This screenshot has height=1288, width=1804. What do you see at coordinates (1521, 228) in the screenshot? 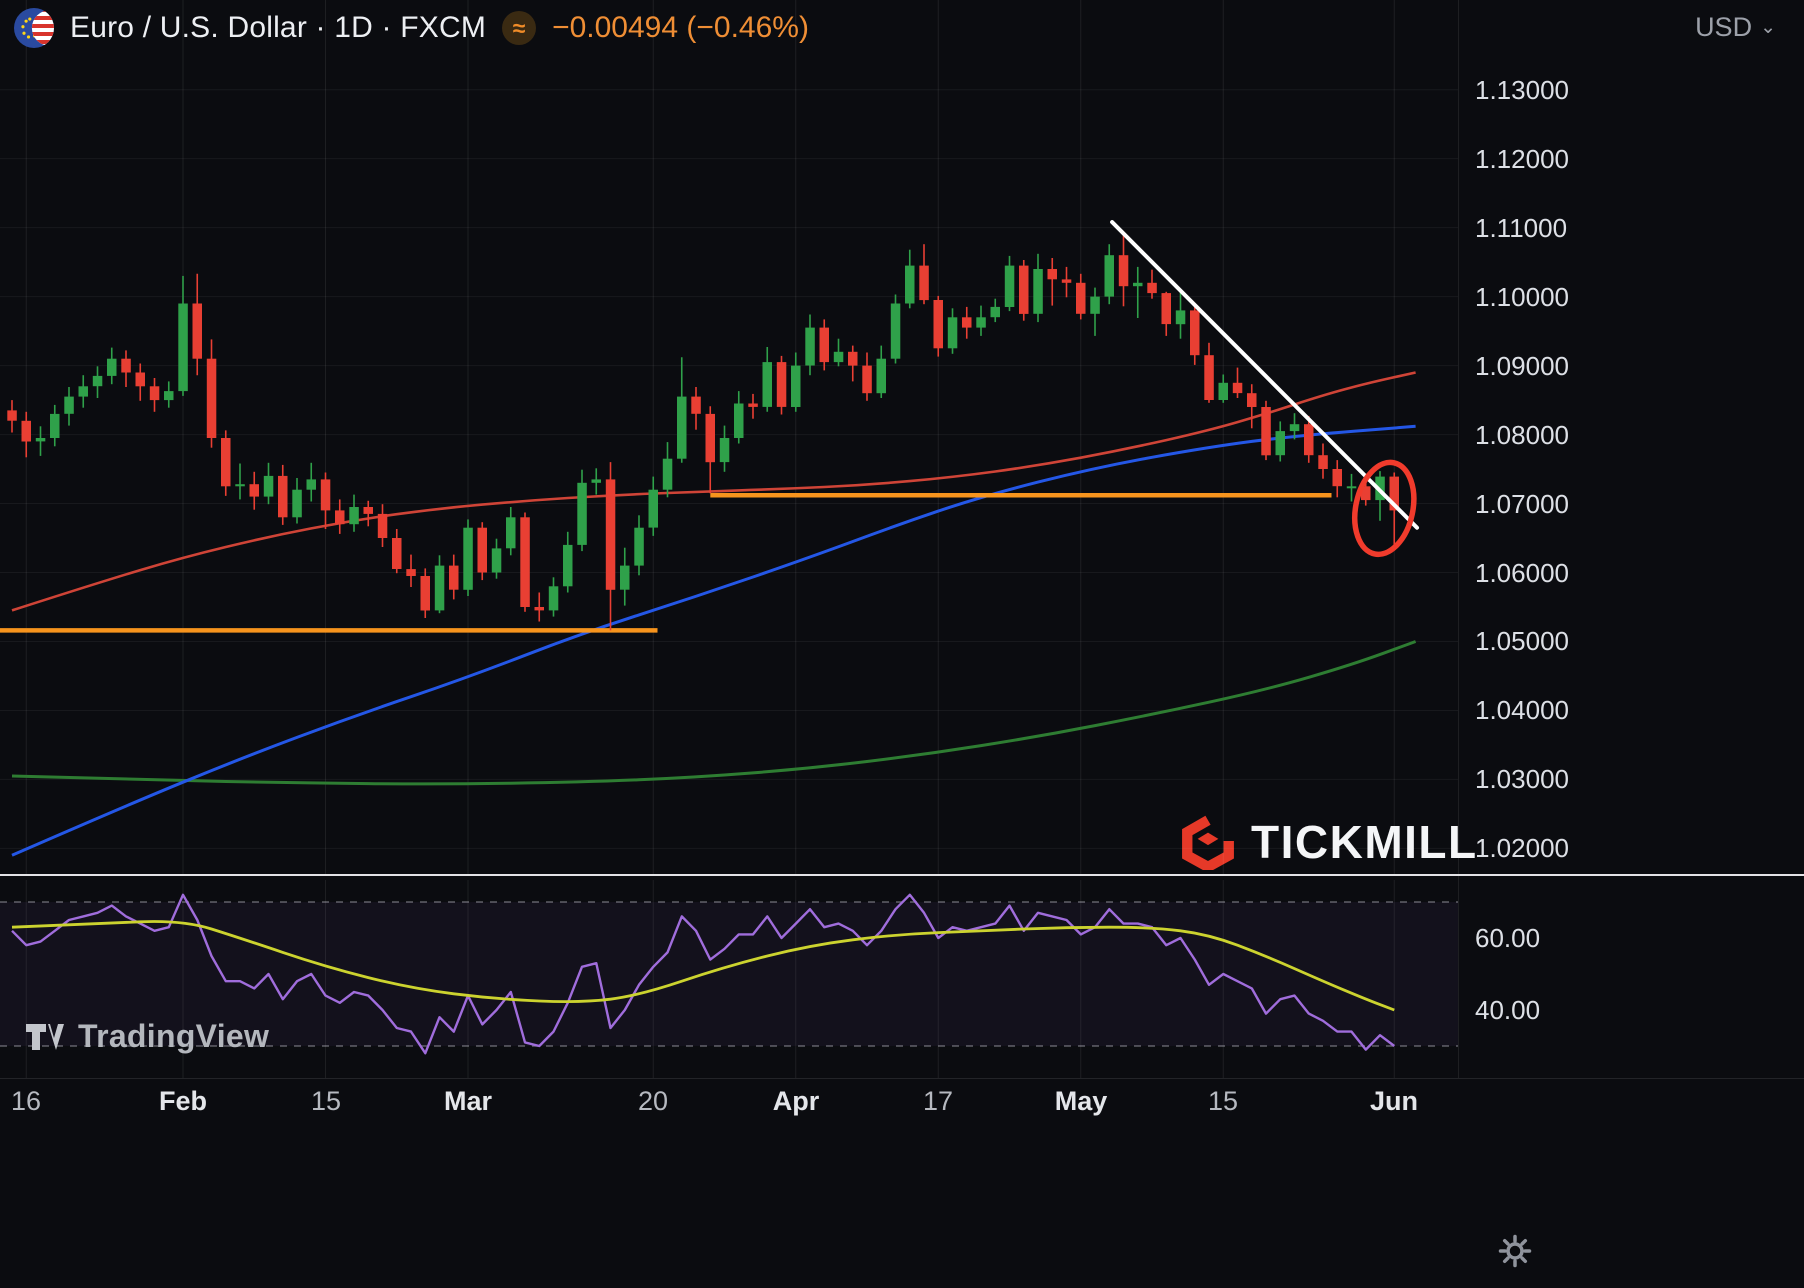
I see `price-axis-label: 1.11000` at bounding box center [1521, 228].